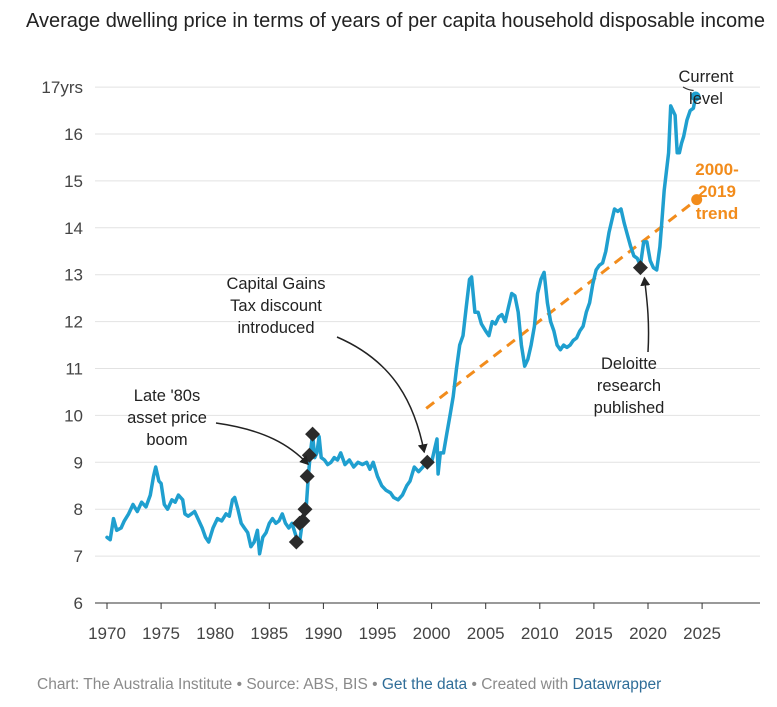  What do you see at coordinates (378, 633) in the screenshot?
I see `x-tick-label: 1995` at bounding box center [378, 633].